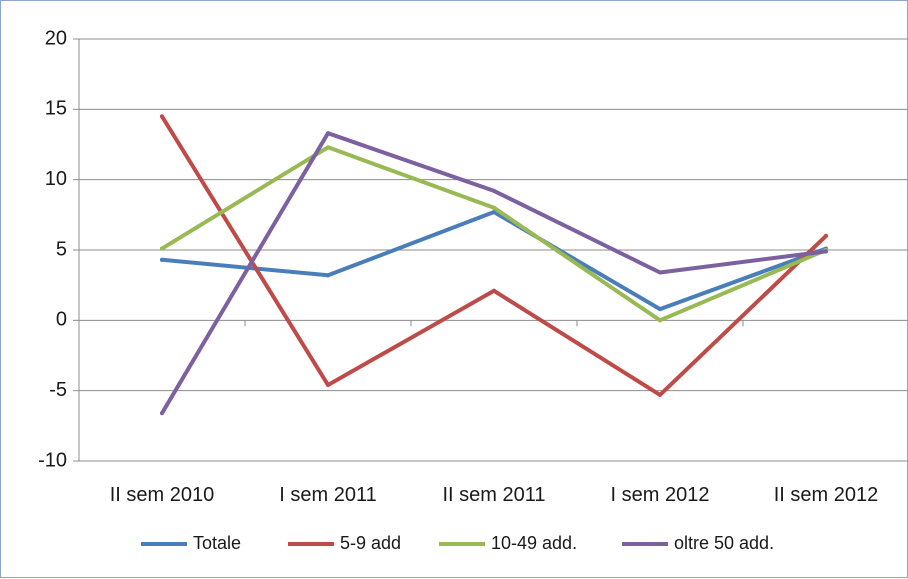 The width and height of the screenshot is (908, 579). What do you see at coordinates (56, 109) in the screenshot?
I see `y-tick-label: 15` at bounding box center [56, 109].